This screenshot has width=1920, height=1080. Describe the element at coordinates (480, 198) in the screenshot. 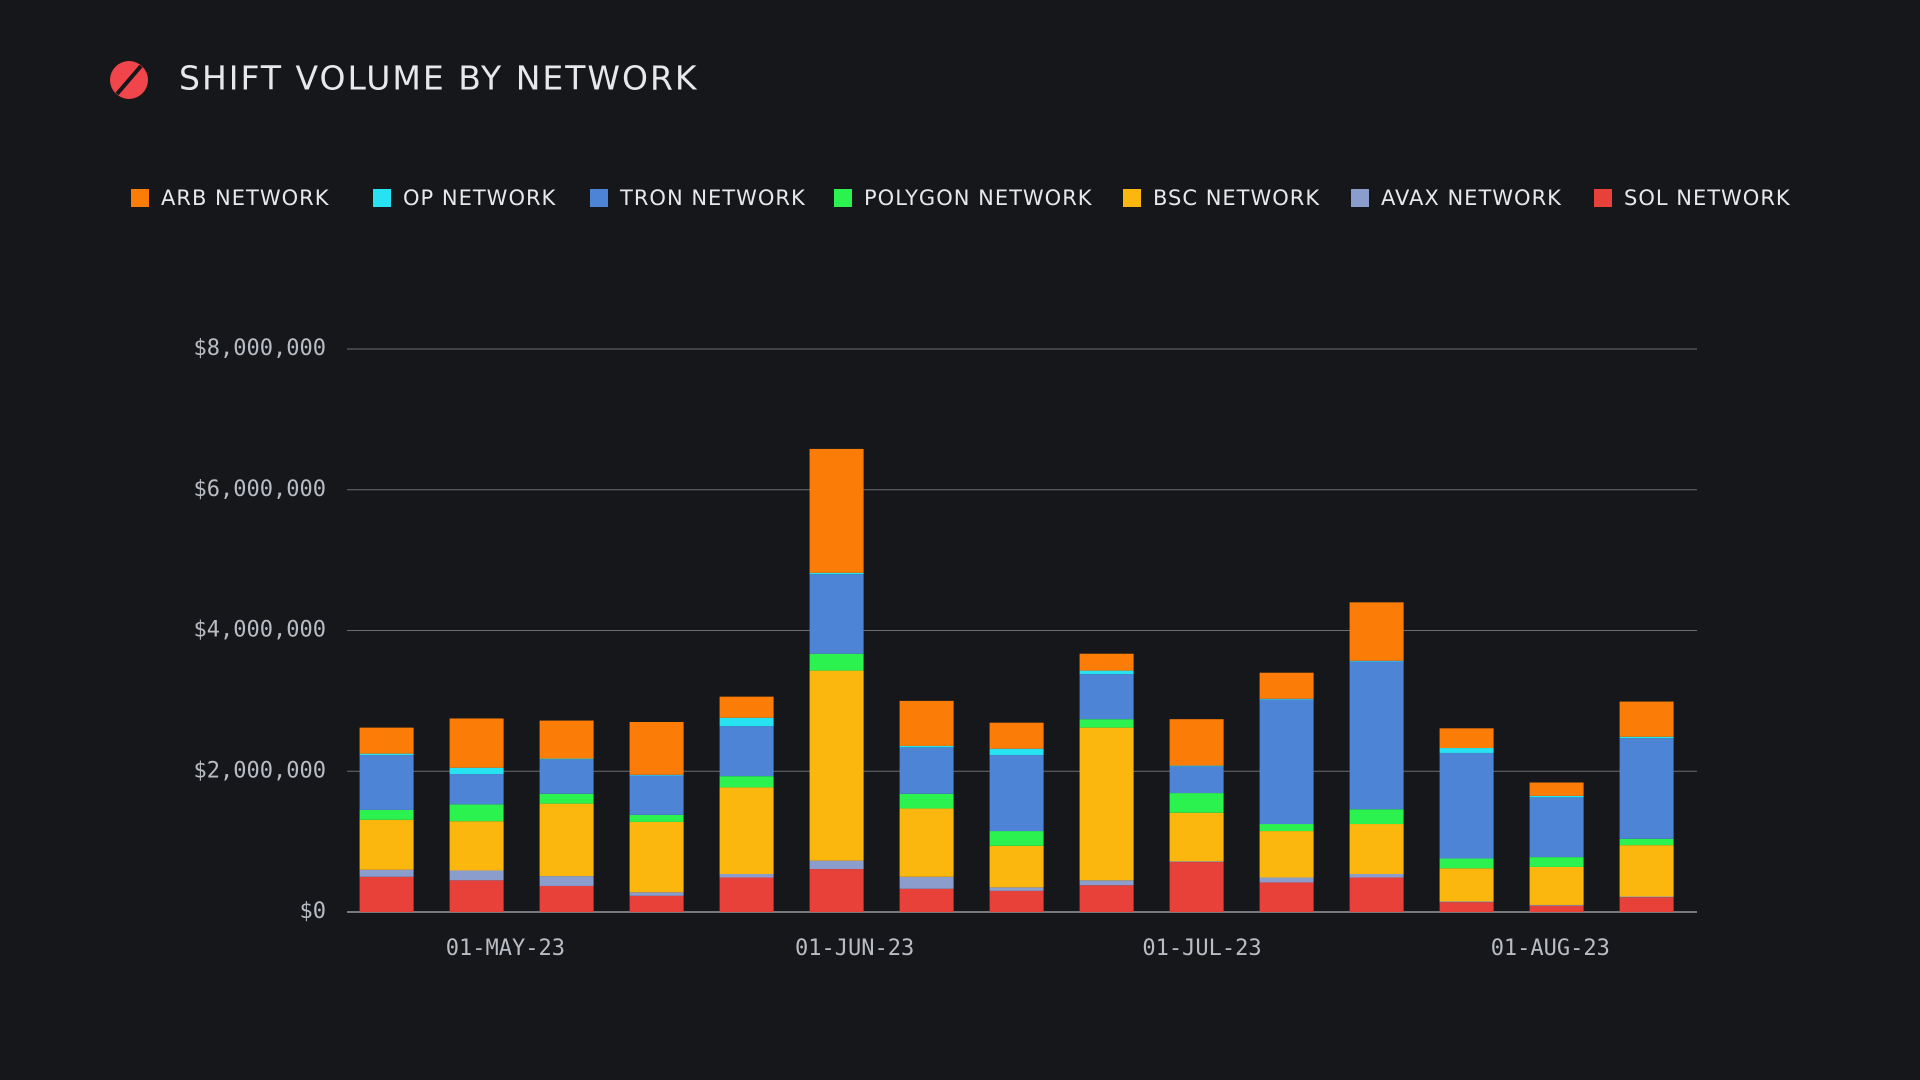

I see `legend-label: OP NETWORK` at that location.